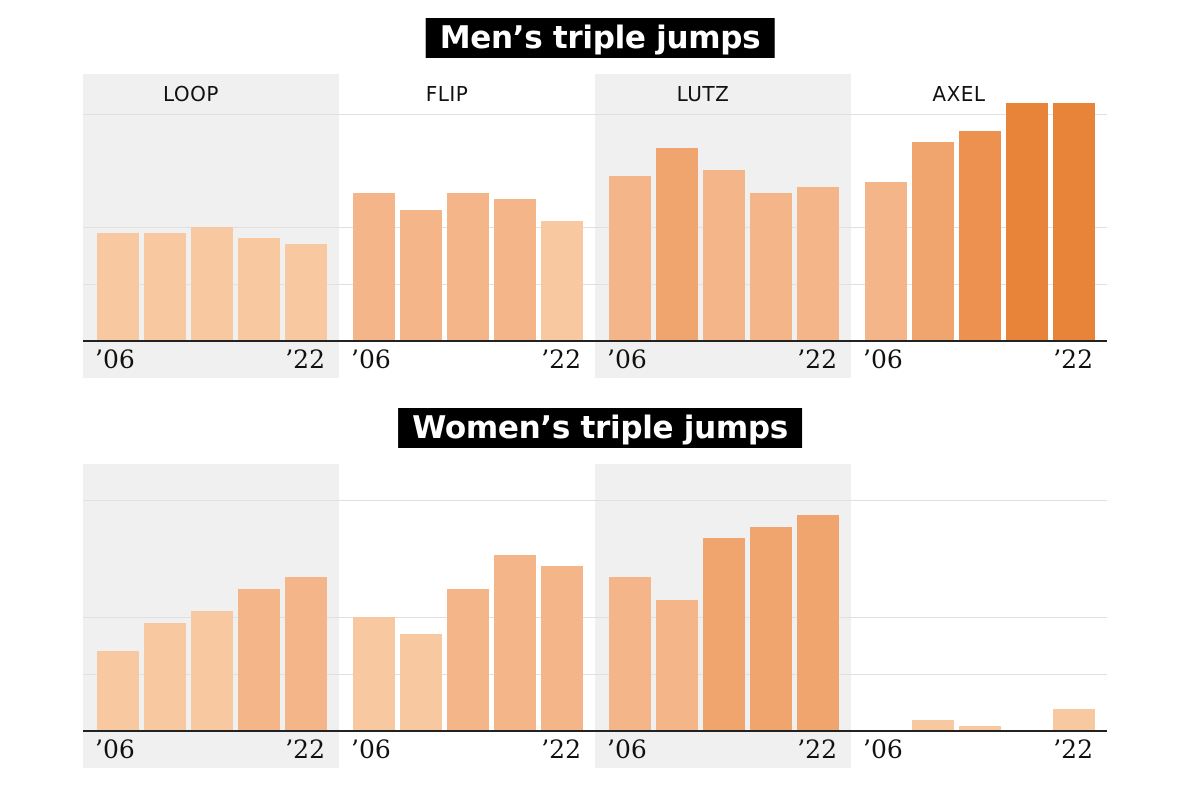 The height and width of the screenshot is (800, 1200). I want to click on chart-panel-women-1: ’06 ’22, so click(211, 616).